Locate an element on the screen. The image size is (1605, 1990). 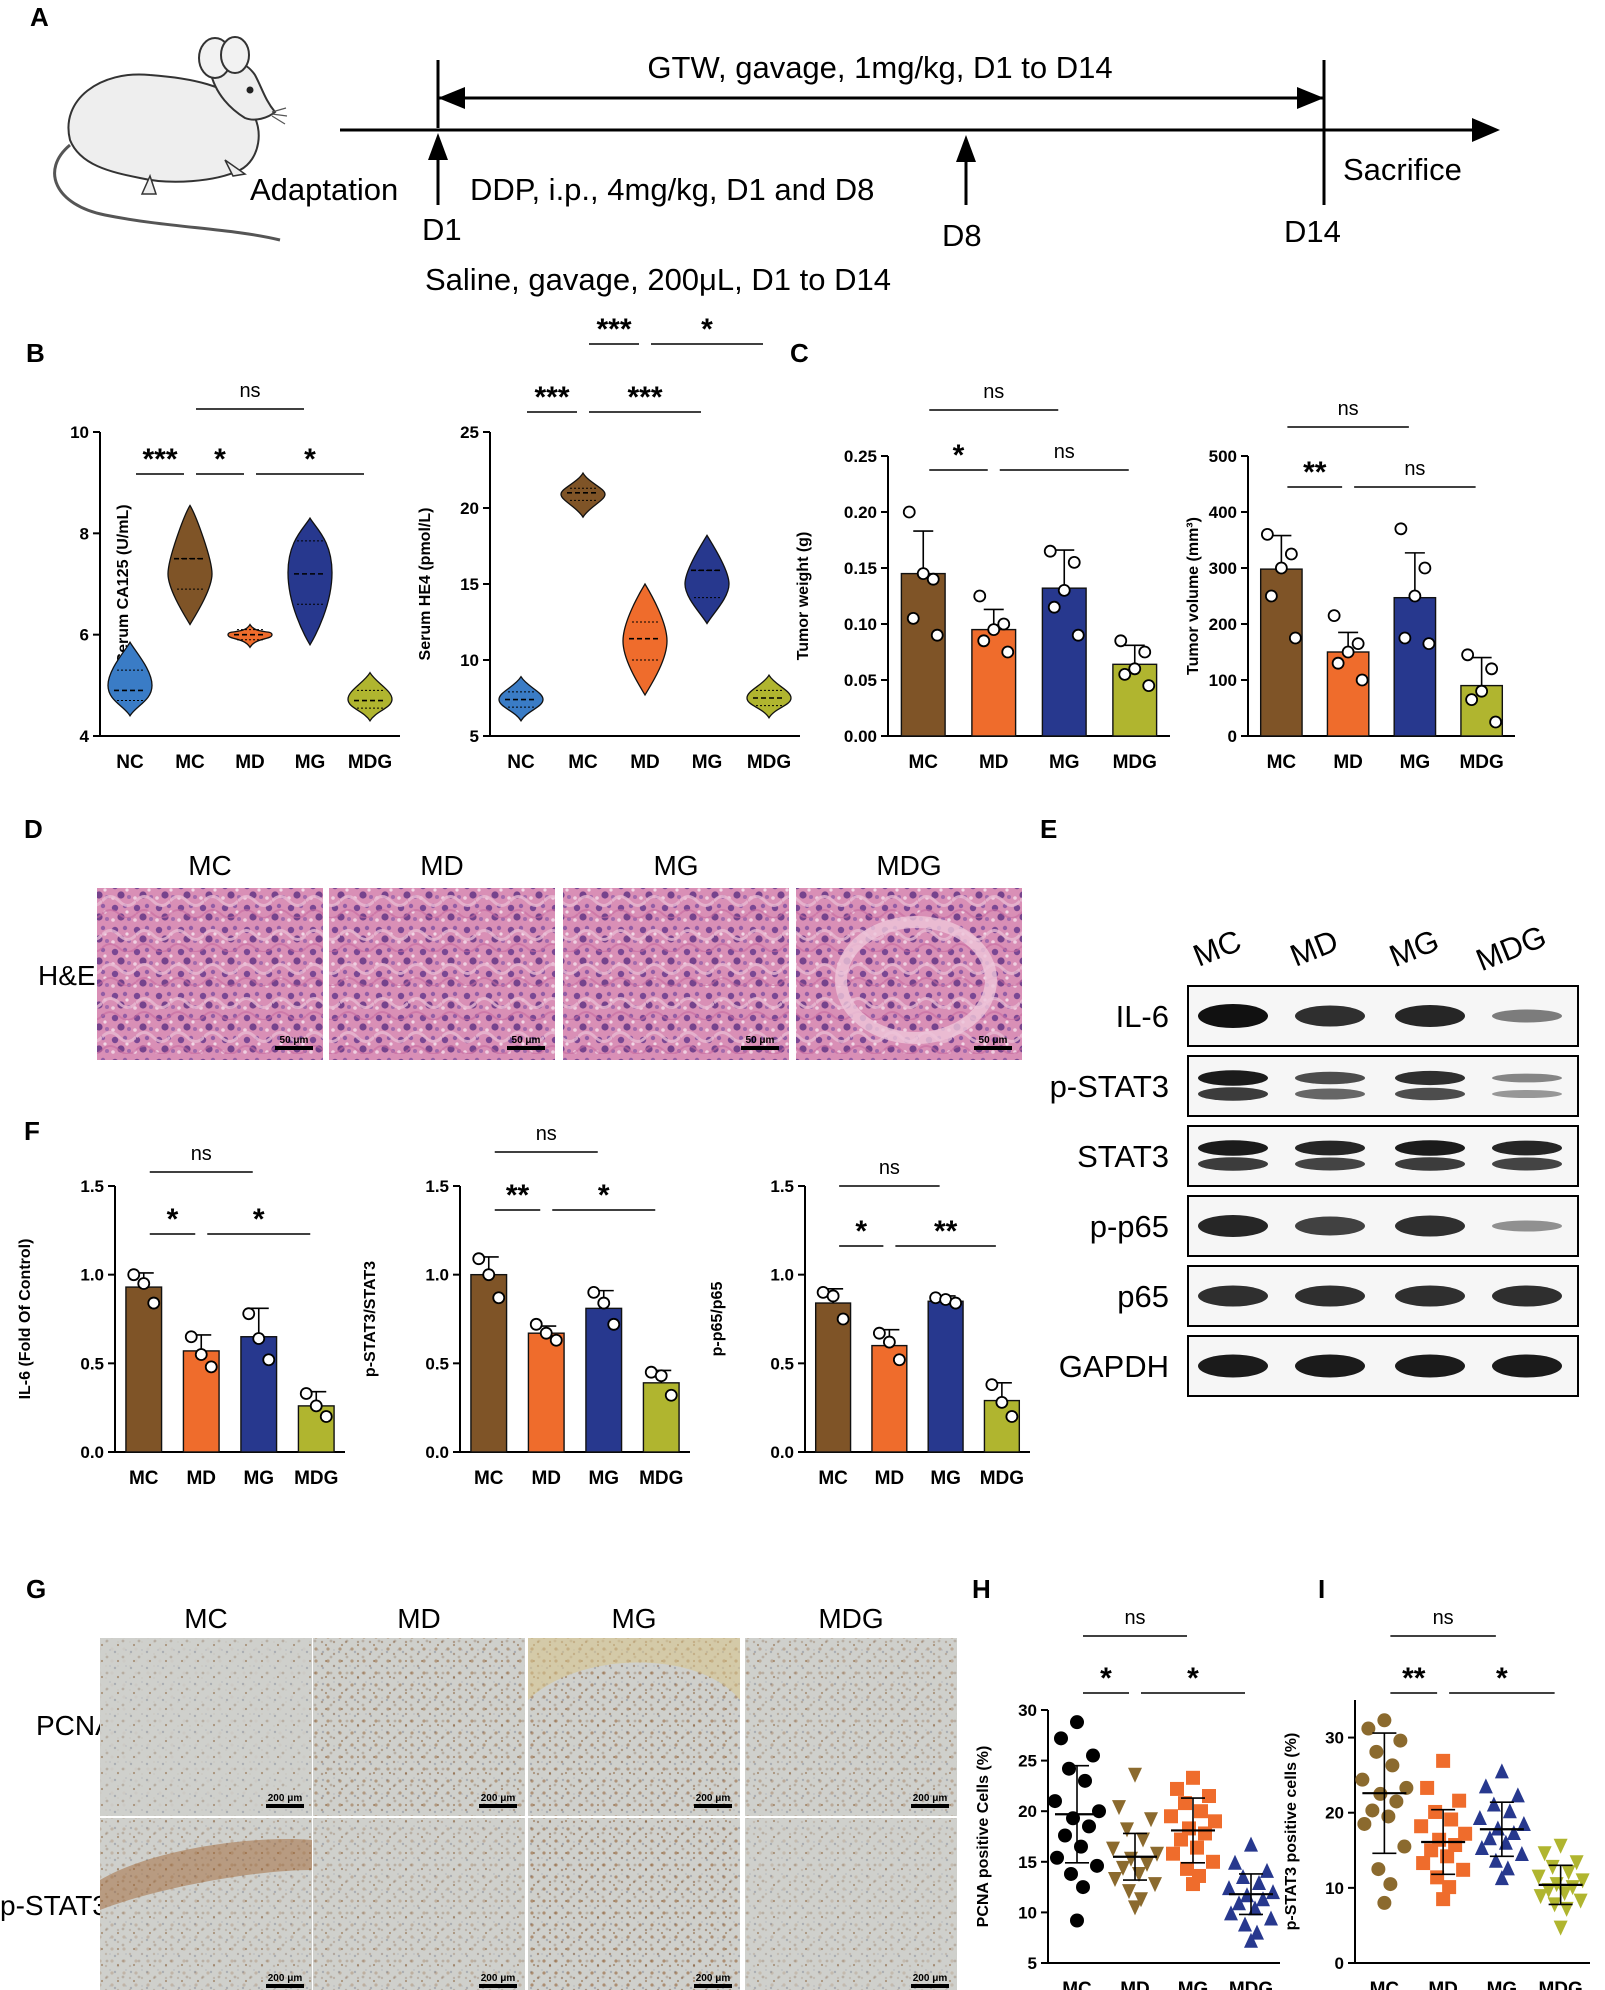
panel-label-g: G is located at coordinates (36, 1589).